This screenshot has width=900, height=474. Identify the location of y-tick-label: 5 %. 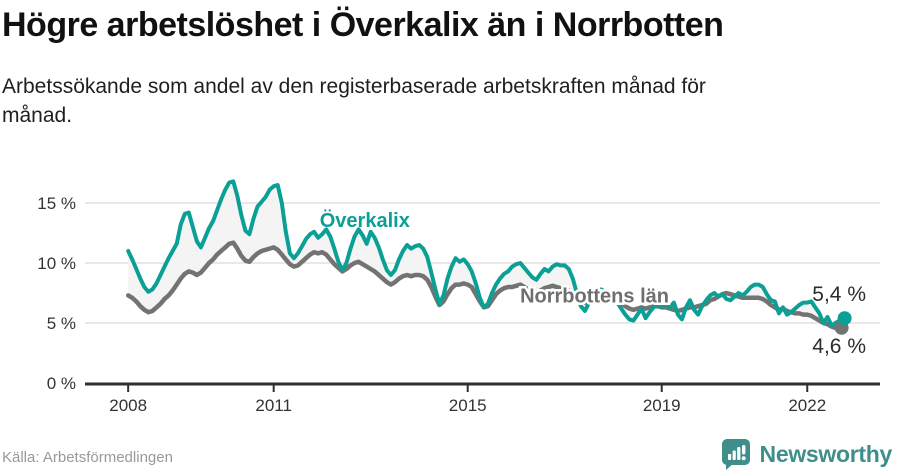
(61, 323).